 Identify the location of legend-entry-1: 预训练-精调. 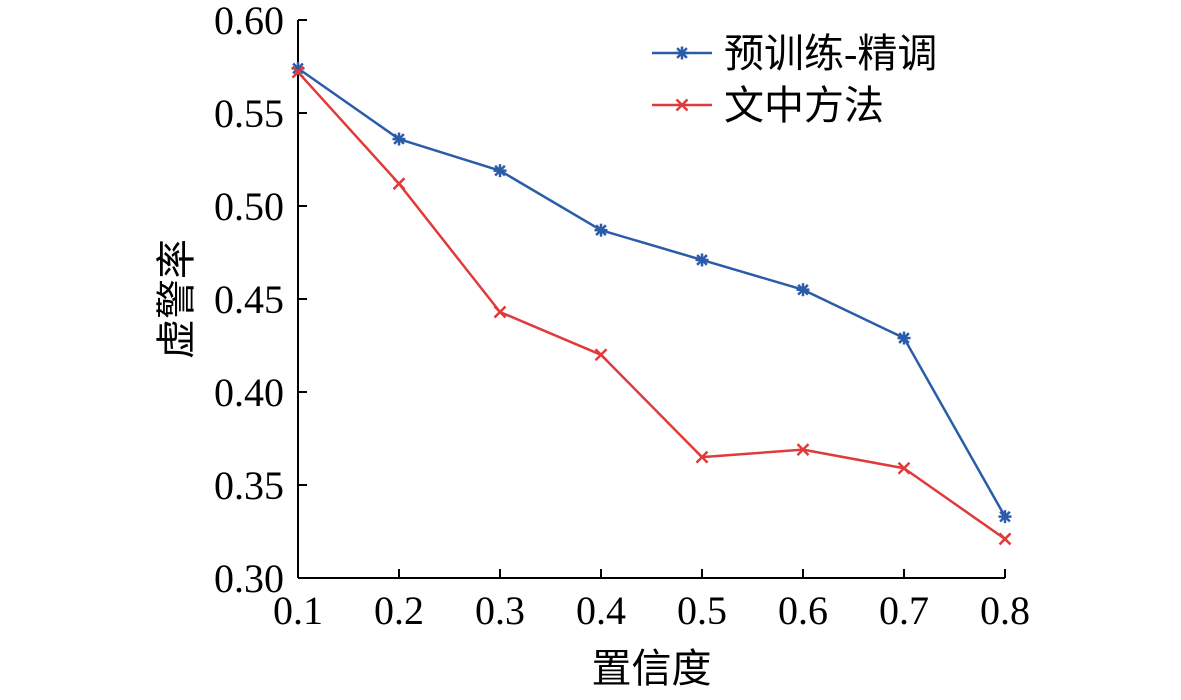
(794, 53).